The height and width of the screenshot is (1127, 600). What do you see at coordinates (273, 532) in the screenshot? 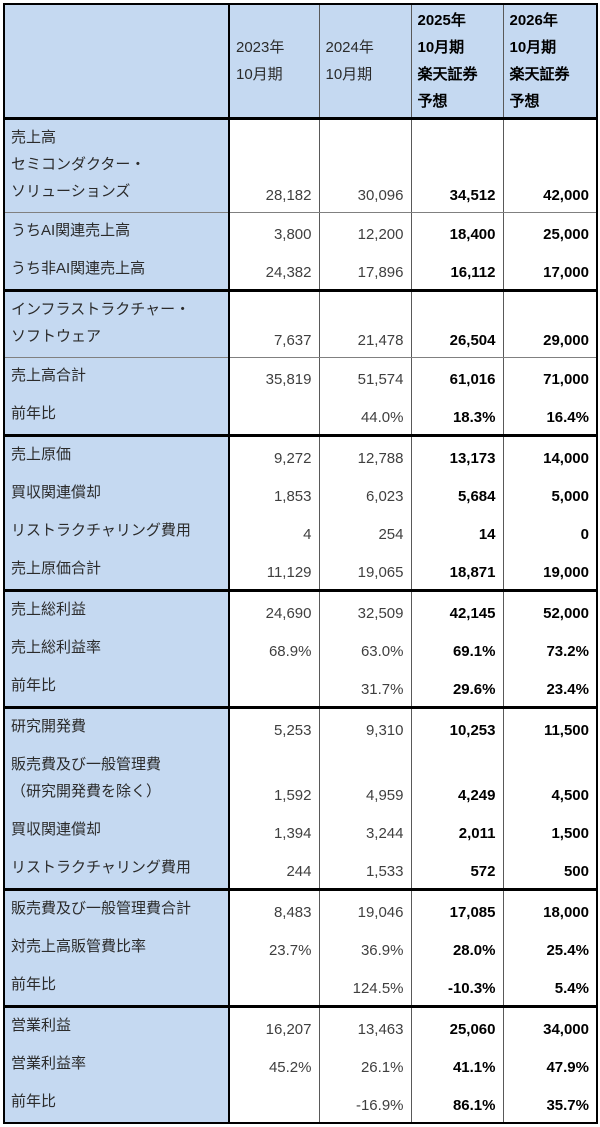
I see `cell-2023: 4` at bounding box center [273, 532].